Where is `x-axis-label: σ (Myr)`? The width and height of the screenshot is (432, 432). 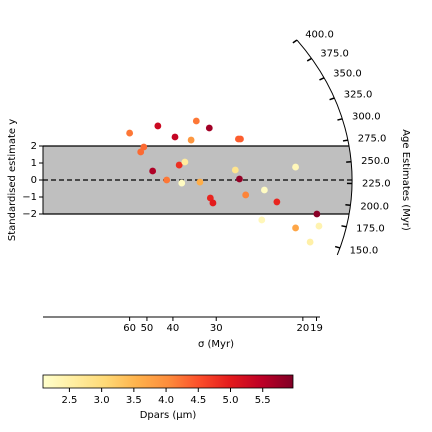
x-axis-label: σ (Myr) is located at coordinates (216, 344).